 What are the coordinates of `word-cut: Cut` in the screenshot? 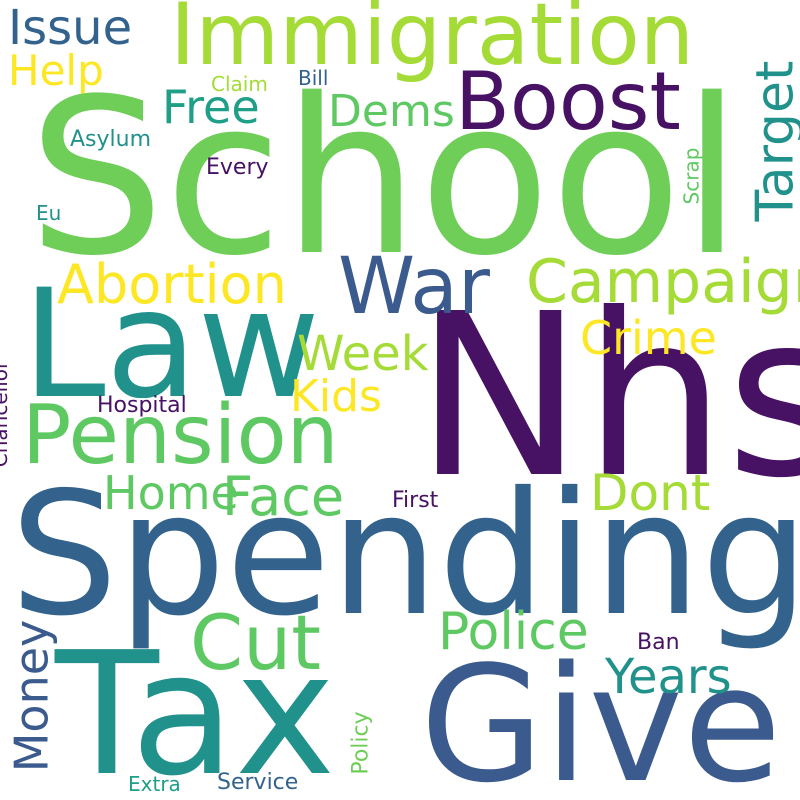 It's located at (256, 642).